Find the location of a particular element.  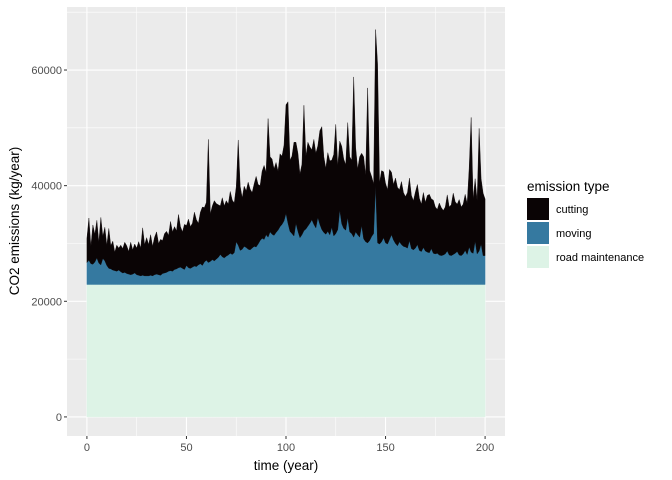

x-axis: 0 50 100 150 200 is located at coordinates (289, 445).